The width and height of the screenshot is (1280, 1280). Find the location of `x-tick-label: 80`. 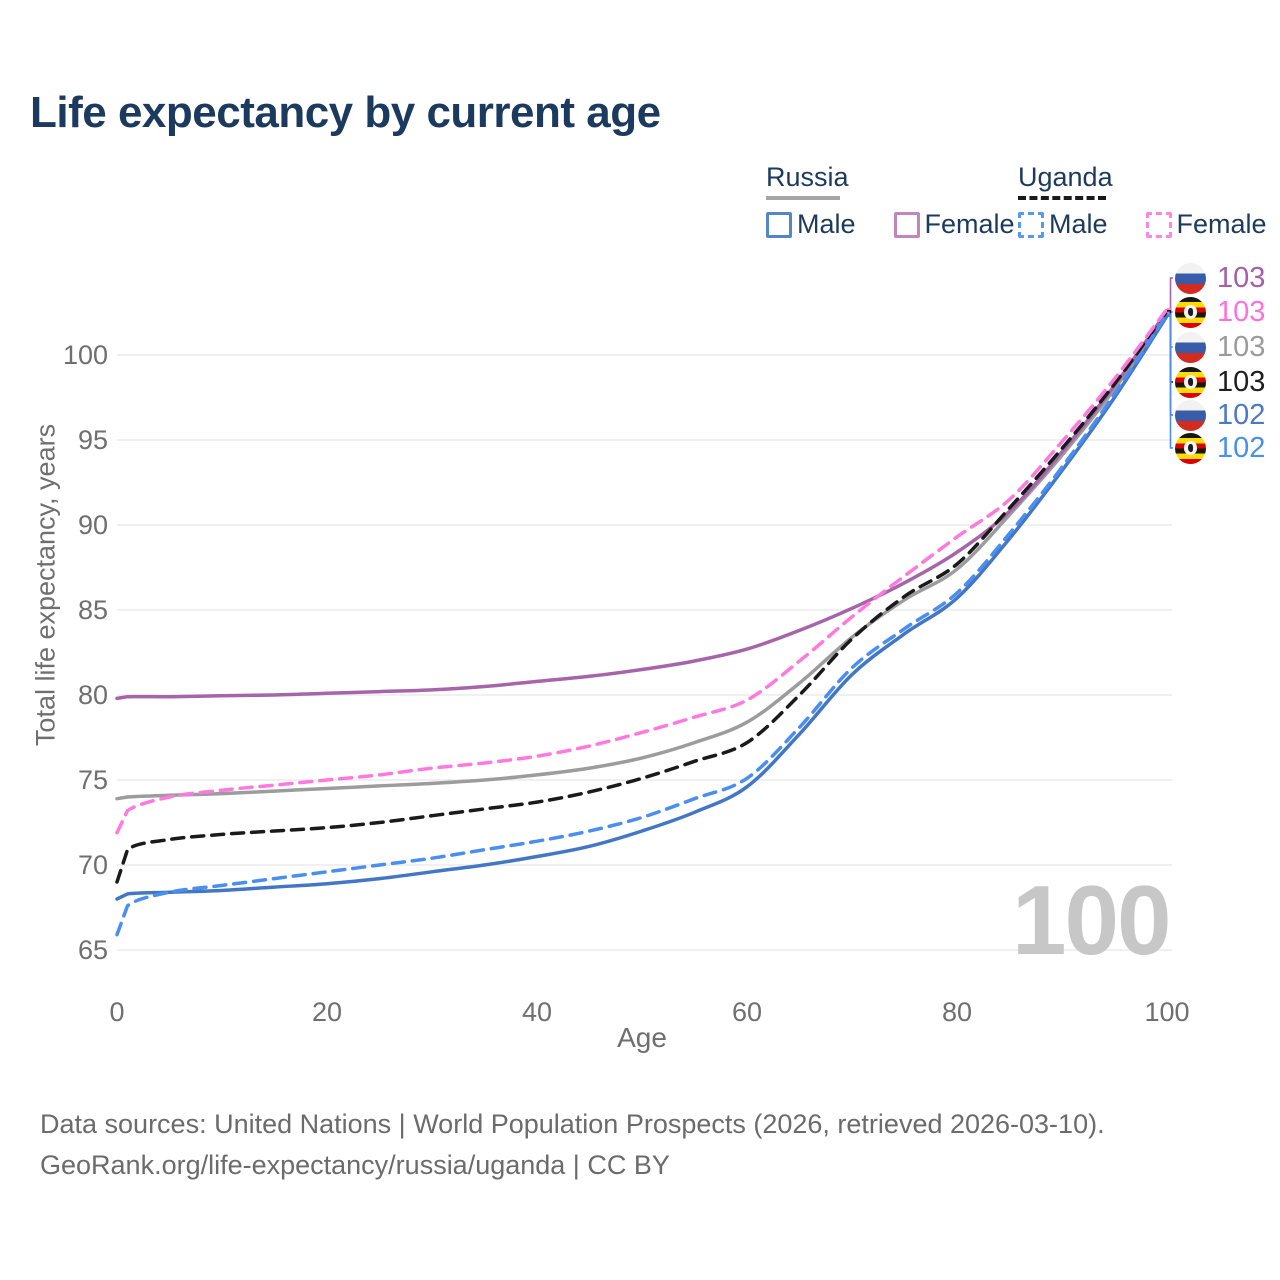

x-tick-label: 80 is located at coordinates (957, 1012).